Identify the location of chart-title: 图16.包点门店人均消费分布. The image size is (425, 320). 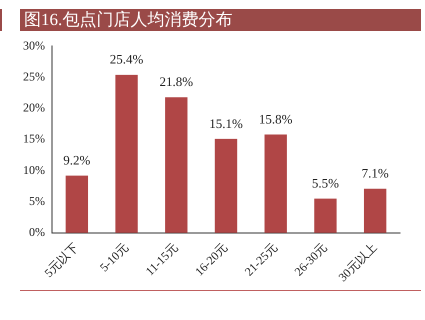
(220, 20).